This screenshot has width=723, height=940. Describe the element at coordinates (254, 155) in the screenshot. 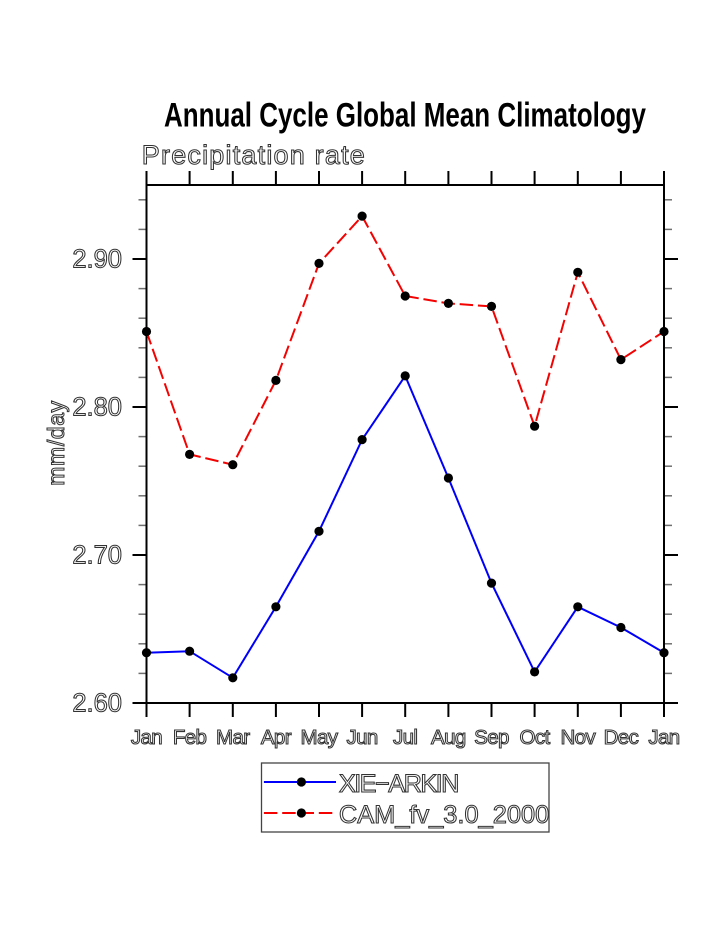

I see `svg-text: Precipitation rate` at that location.